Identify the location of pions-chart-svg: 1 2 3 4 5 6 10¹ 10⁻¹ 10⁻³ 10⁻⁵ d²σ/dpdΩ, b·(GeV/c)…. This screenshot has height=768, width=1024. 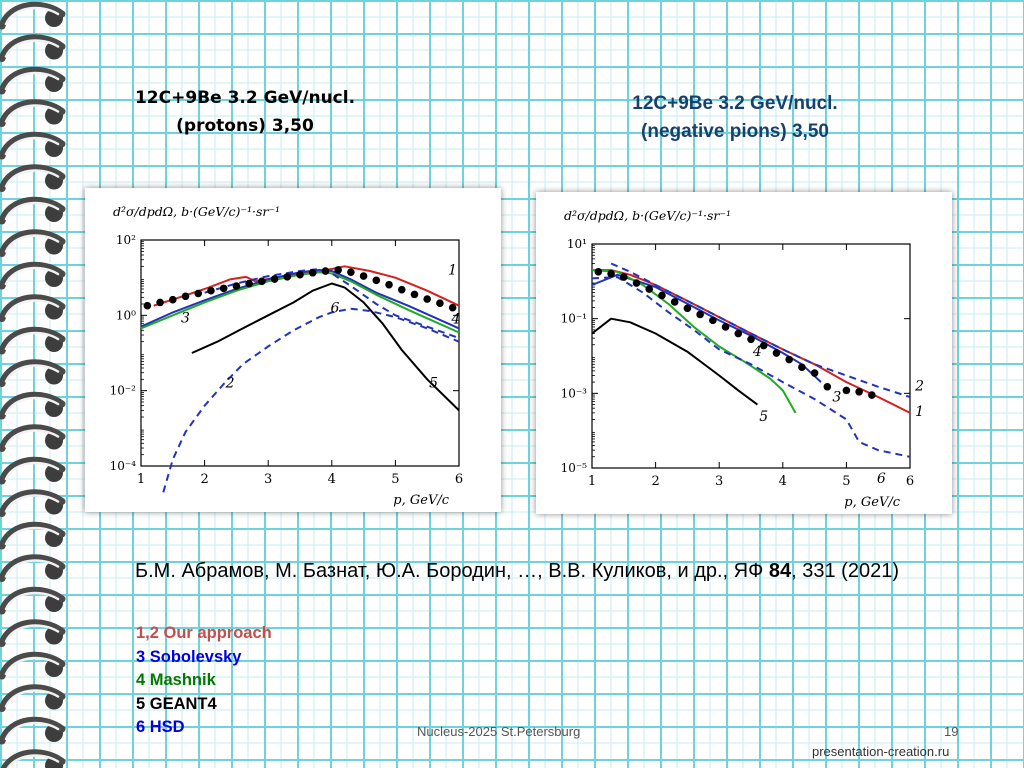
(743, 359).